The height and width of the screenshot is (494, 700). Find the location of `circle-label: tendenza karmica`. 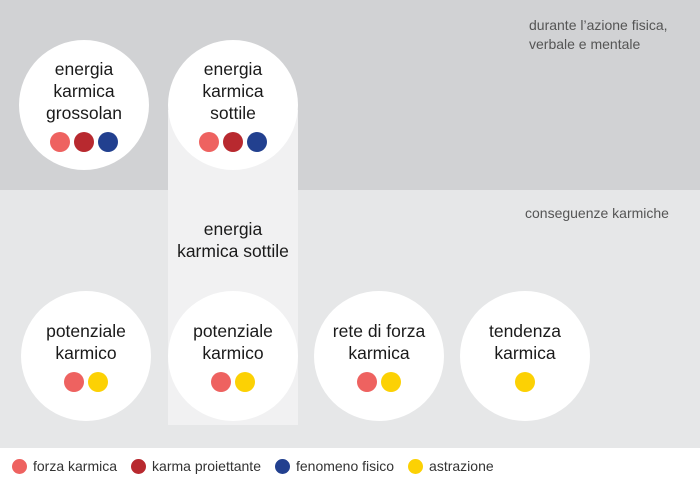

circle-label: tendenza karmica is located at coordinates (524, 342).